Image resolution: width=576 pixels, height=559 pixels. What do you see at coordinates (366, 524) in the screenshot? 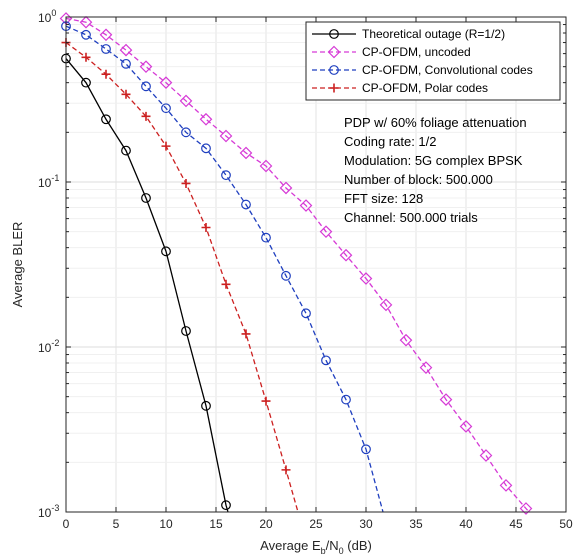
I see `x-tick-label: 30` at bounding box center [366, 524].